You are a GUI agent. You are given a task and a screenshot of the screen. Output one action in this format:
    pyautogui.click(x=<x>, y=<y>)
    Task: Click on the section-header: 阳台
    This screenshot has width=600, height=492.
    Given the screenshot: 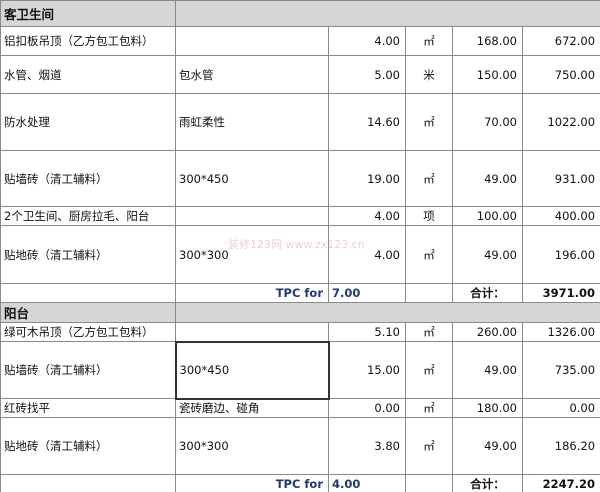 What is the action you would take?
    pyautogui.click(x=300, y=312)
    